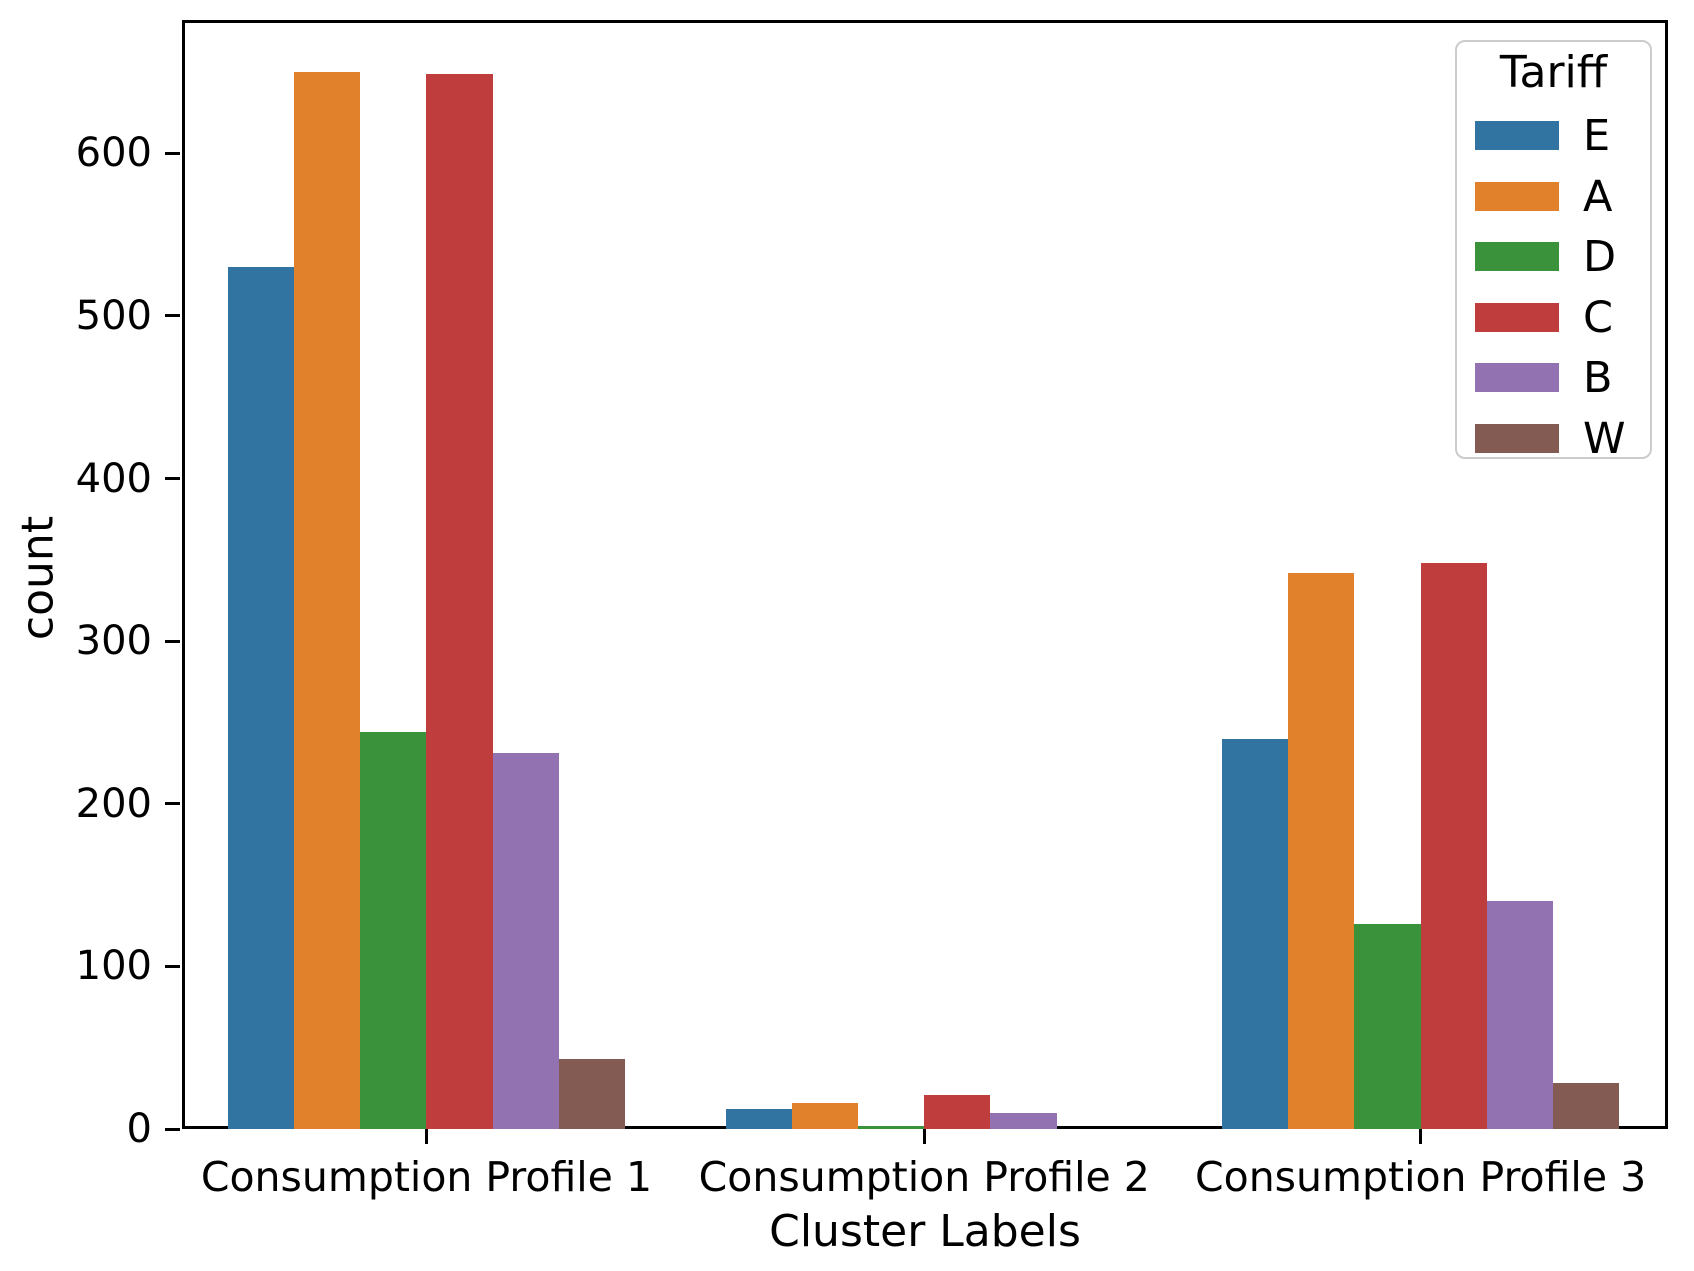 The height and width of the screenshot is (1271, 1694). What do you see at coordinates (925, 1231) in the screenshot?
I see `x-axis-label: Cluster Labels` at bounding box center [925, 1231].